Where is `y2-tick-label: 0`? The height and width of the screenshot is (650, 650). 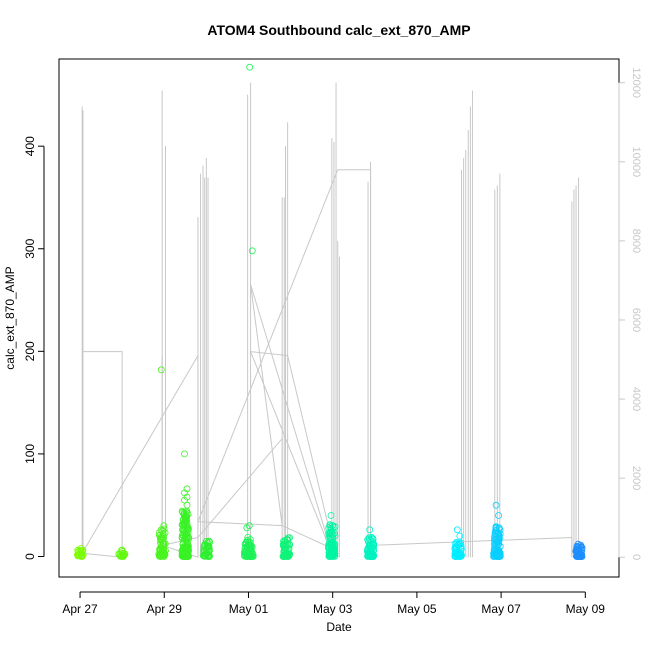
y2-tick-label: 0 is located at coordinates (636, 557).